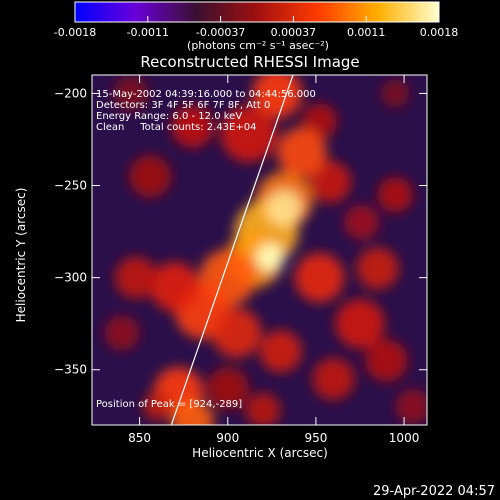  I want to click on y-tick-label: −300, so click(70, 278).